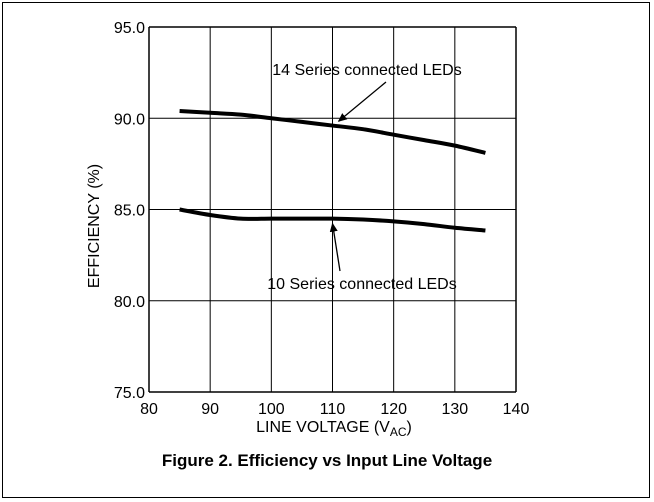 The height and width of the screenshot is (502, 654). Describe the element at coordinates (398, 432) in the screenshot. I see `x-axis-label-sub: AC` at that location.